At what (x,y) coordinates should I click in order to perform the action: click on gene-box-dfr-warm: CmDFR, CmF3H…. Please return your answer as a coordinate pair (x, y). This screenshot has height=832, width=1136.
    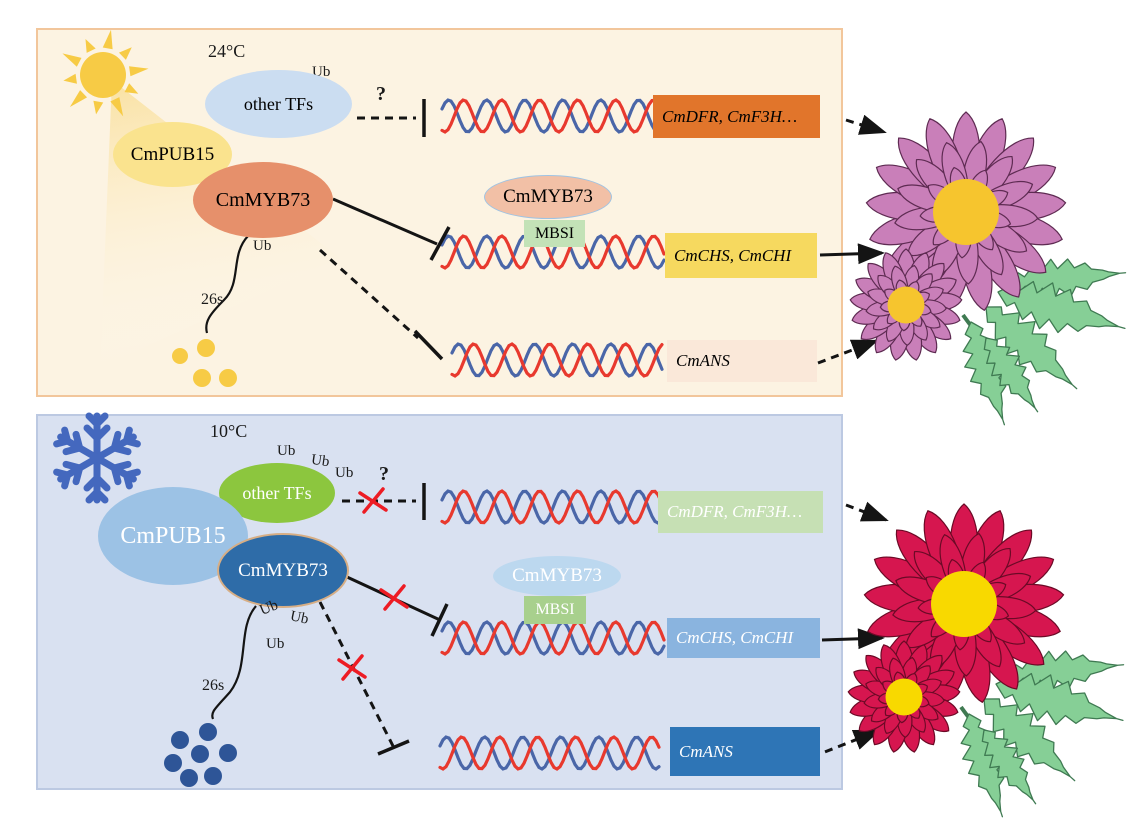
    Looking at the image, I should click on (736, 116).